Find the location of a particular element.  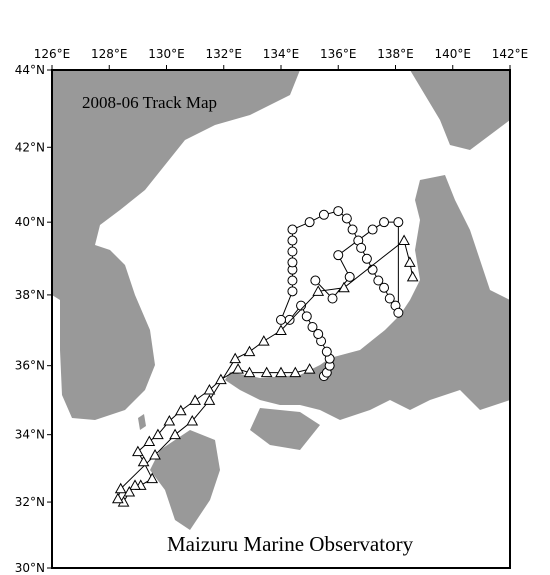

credit: Maizuru Marine Observatory is located at coordinates (290, 544).